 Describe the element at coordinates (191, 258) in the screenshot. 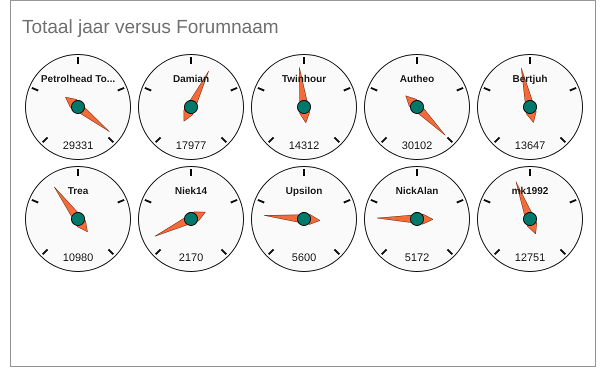

I see `data-label: 2170` at that location.